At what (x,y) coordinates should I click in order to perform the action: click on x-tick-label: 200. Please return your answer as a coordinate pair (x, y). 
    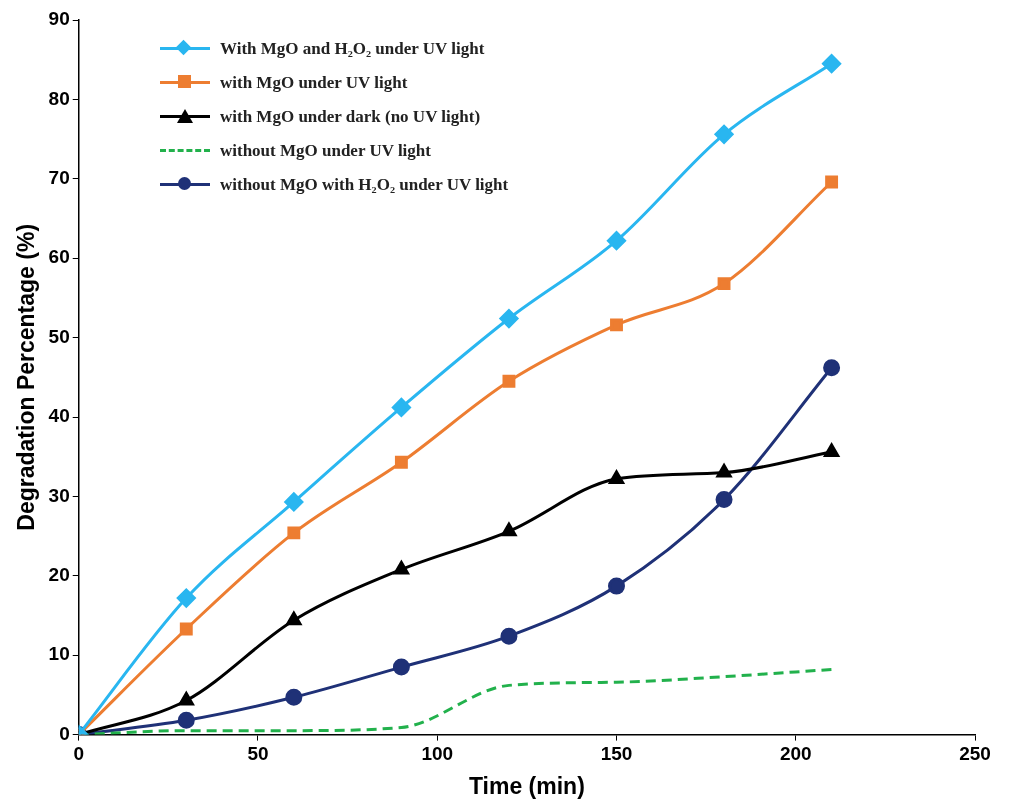
    Looking at the image, I should click on (795, 754).